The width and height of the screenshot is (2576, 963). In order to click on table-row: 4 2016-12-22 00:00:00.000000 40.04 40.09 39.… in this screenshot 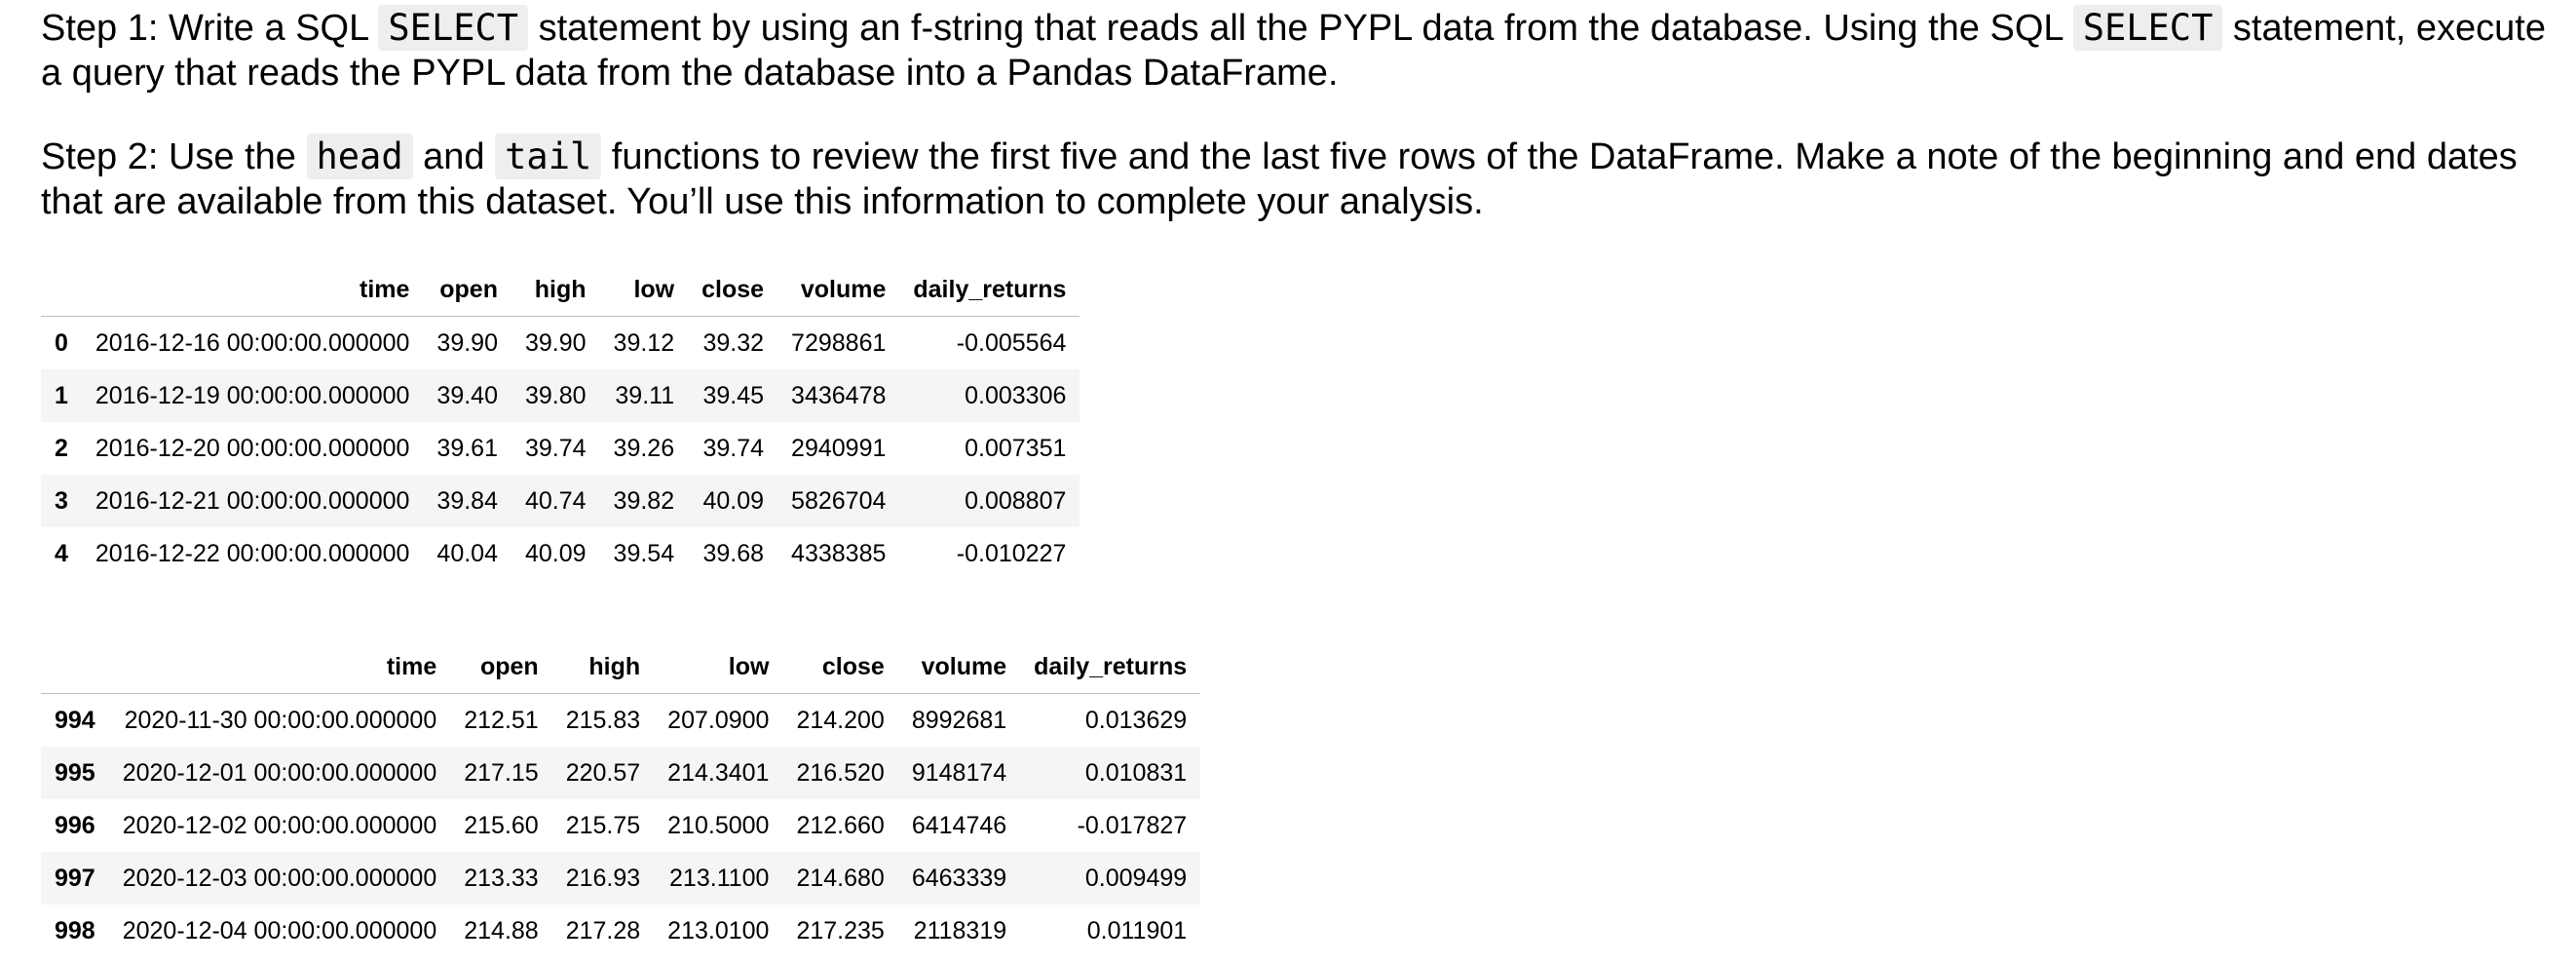, I will do `click(560, 553)`.